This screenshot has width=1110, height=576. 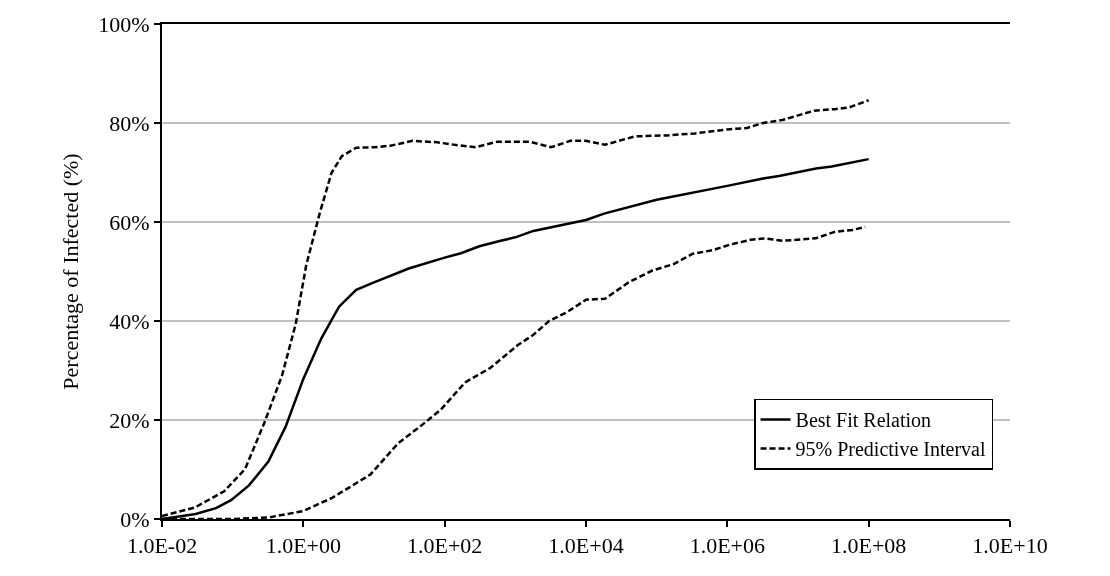 I want to click on y-tick-label: 20%, so click(x=129, y=420).